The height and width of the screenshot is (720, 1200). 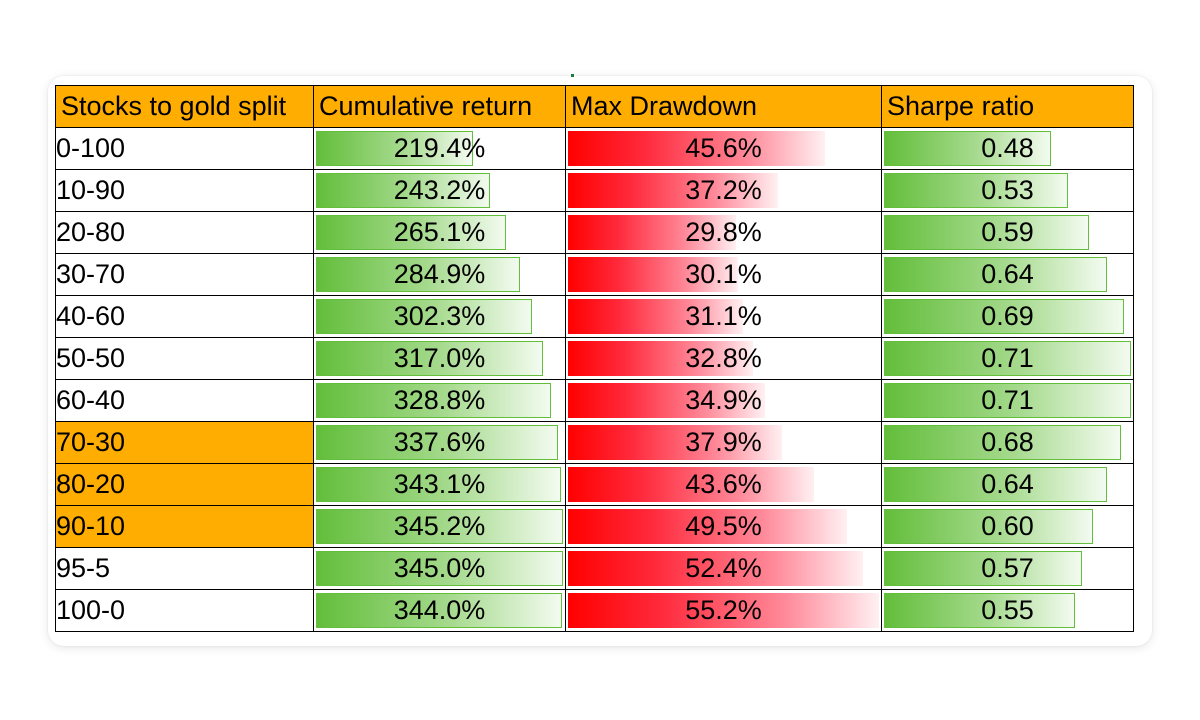 I want to click on cell-max-drawdown: 29.8%, so click(x=723, y=232).